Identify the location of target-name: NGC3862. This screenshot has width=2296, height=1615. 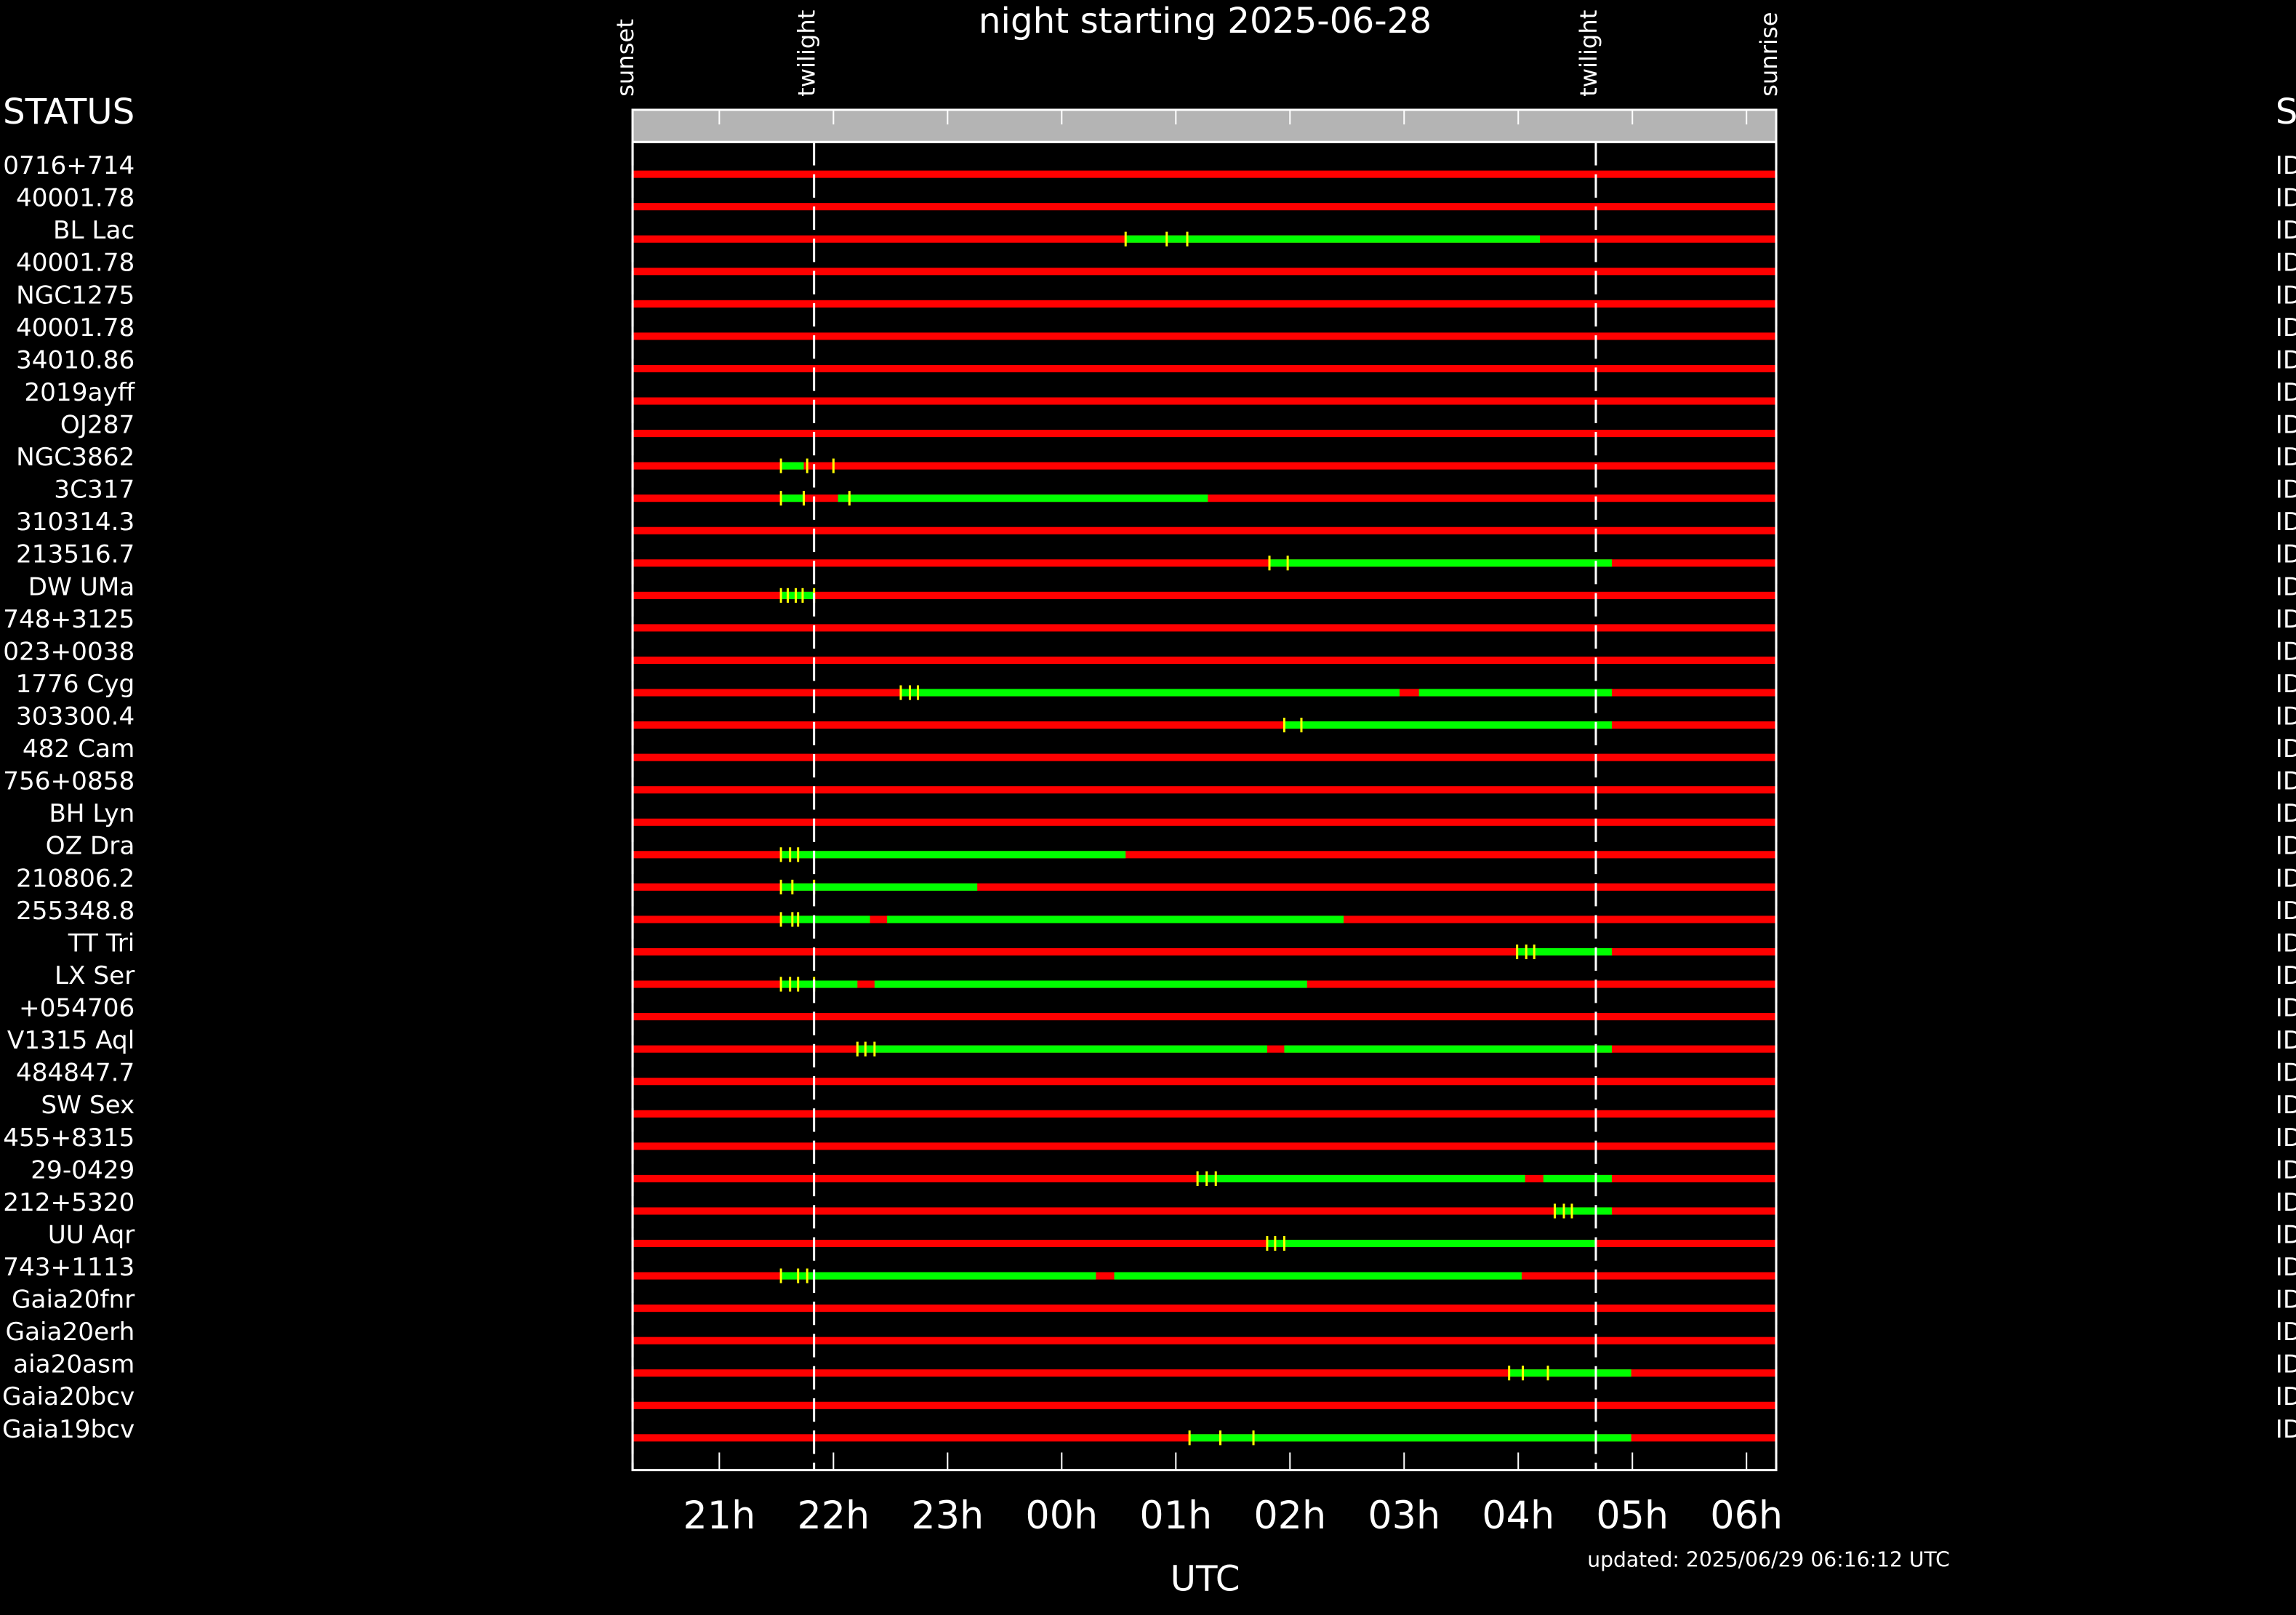
(75, 458).